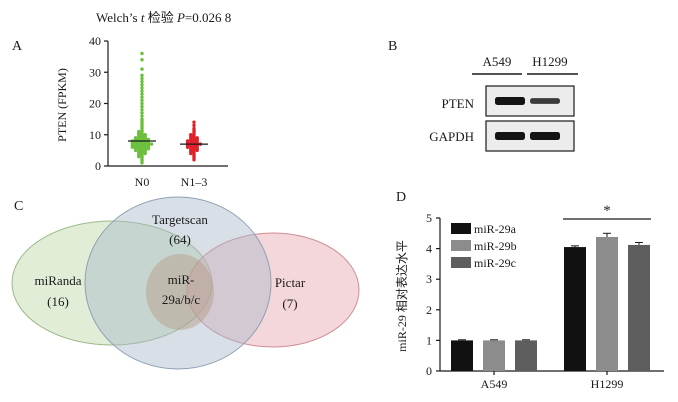 Image resolution: width=678 pixels, height=402 pixels. Describe the element at coordinates (95, 41) in the screenshot. I see `chart-a-y-tick-label: 40` at that location.